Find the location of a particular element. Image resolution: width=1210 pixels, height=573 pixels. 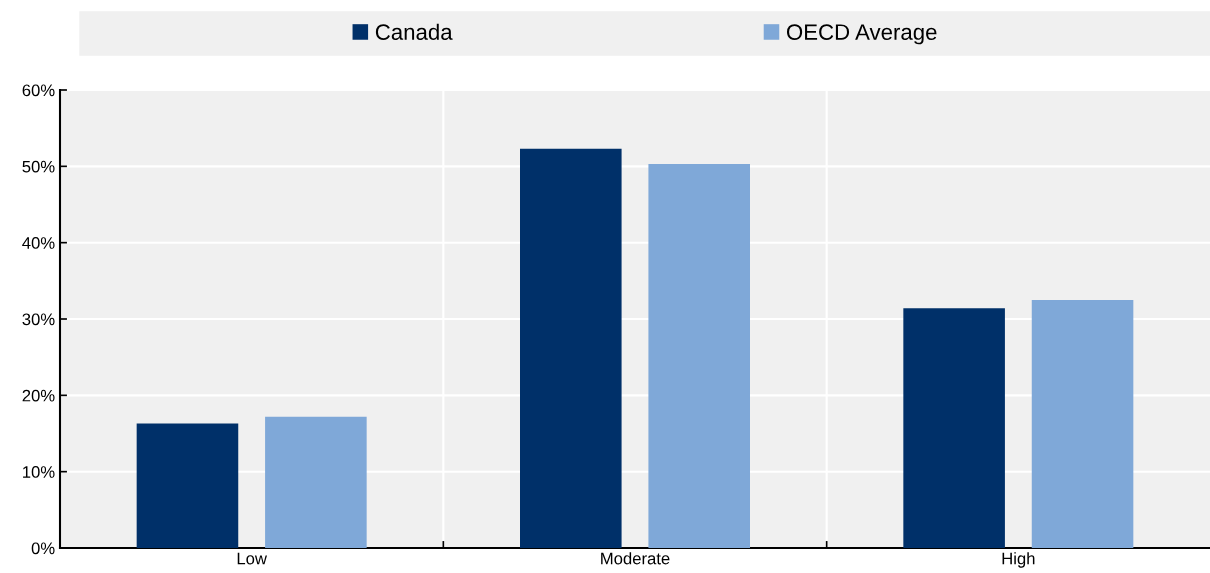

y-tick-label: 50% is located at coordinates (38, 166).